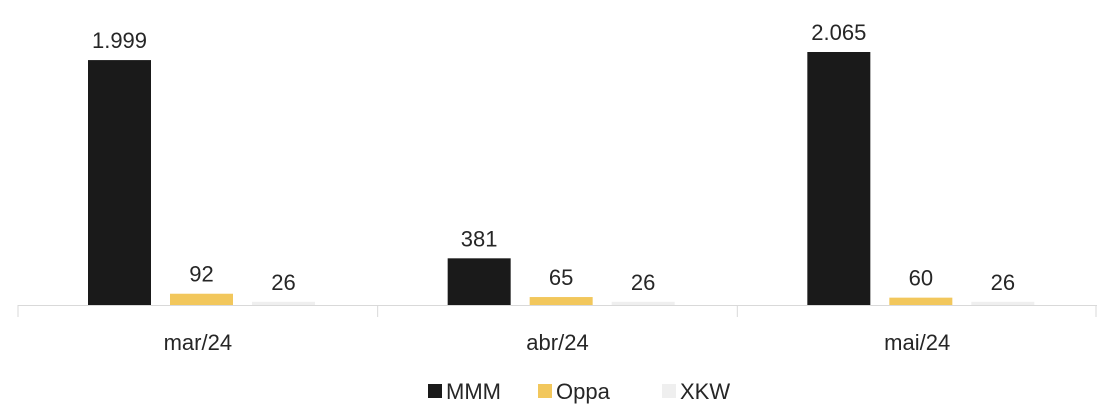 Image resolution: width=1097 pixels, height=408 pixels. What do you see at coordinates (705, 391) in the screenshot?
I see `legend-label-xkw: XKW` at bounding box center [705, 391].